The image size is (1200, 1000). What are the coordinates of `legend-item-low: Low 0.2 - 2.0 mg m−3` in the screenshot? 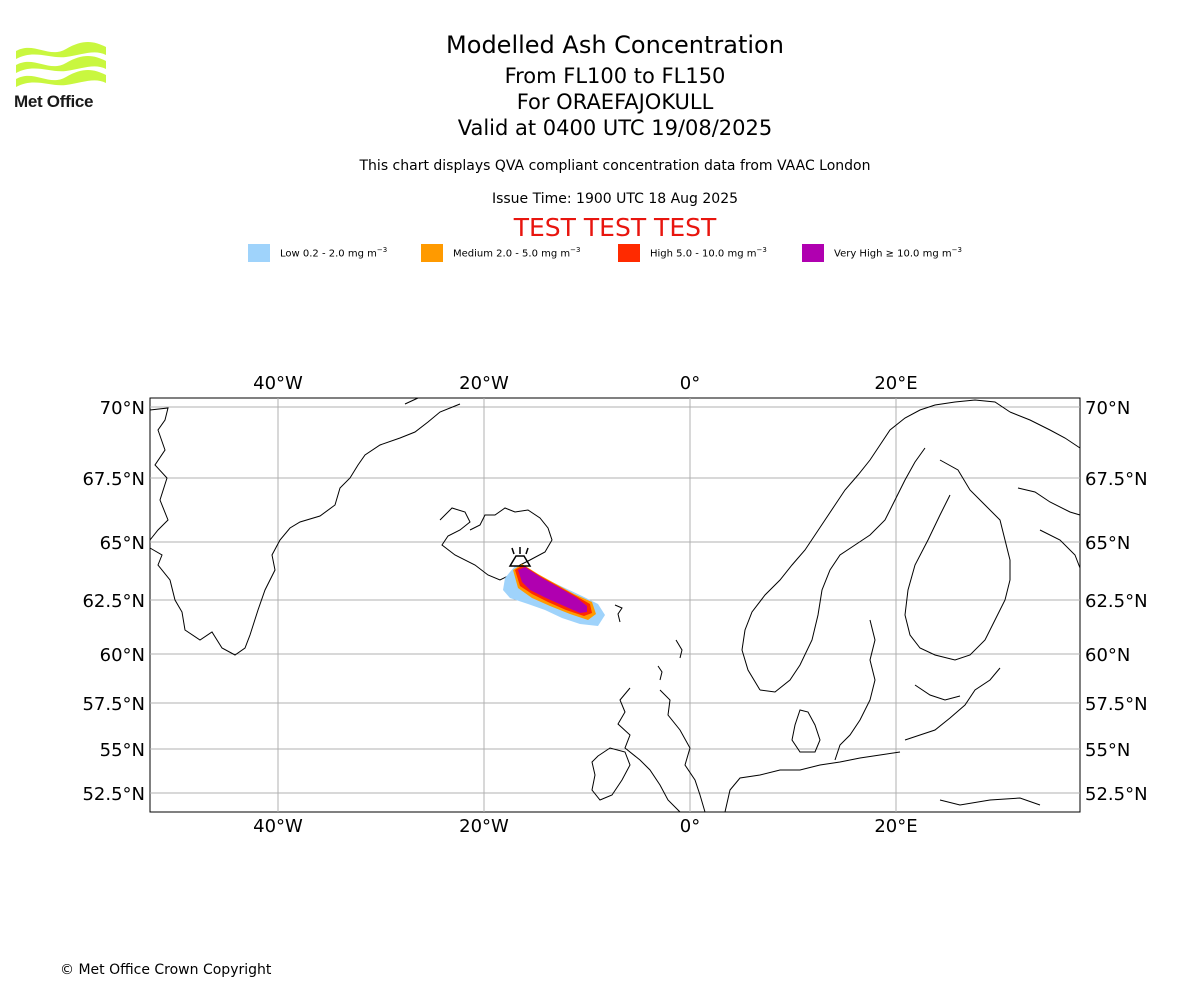 It's located at (317, 253).